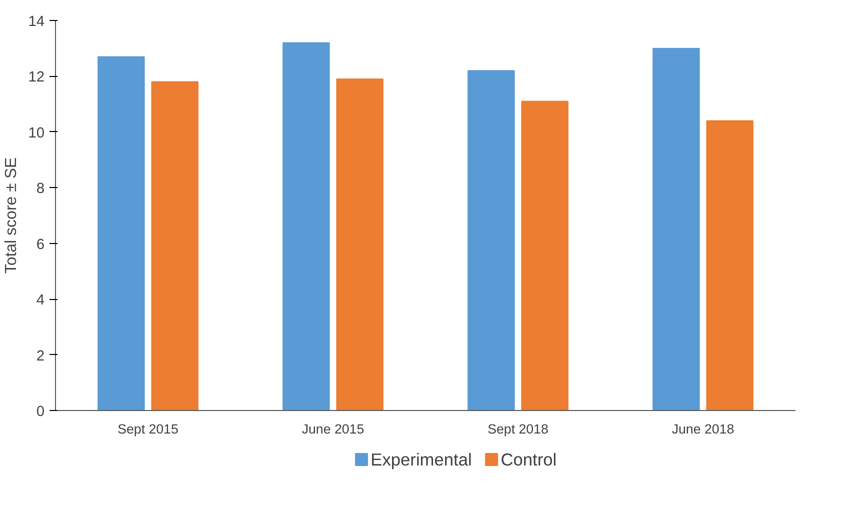 The image size is (847, 514). I want to click on x-tick-label: June 2018, so click(703, 429).